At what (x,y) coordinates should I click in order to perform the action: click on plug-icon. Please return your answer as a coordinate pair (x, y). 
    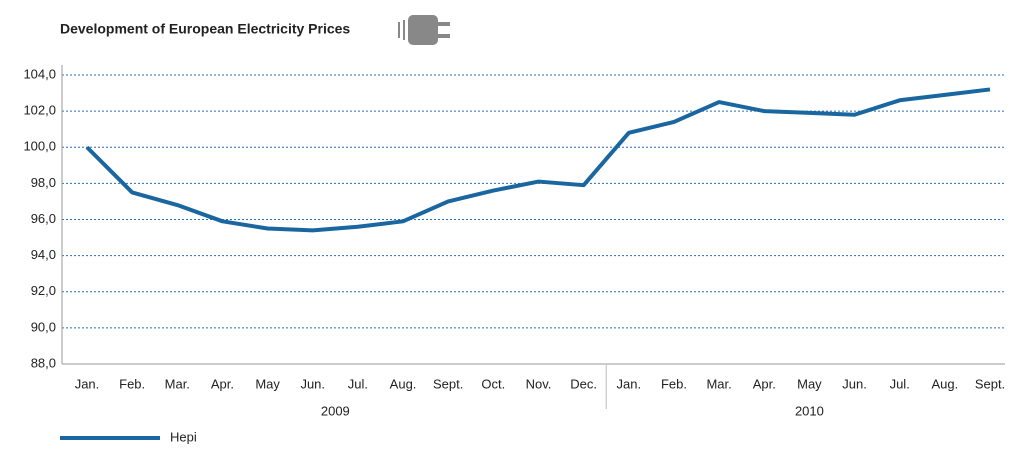
    Looking at the image, I should click on (424, 30).